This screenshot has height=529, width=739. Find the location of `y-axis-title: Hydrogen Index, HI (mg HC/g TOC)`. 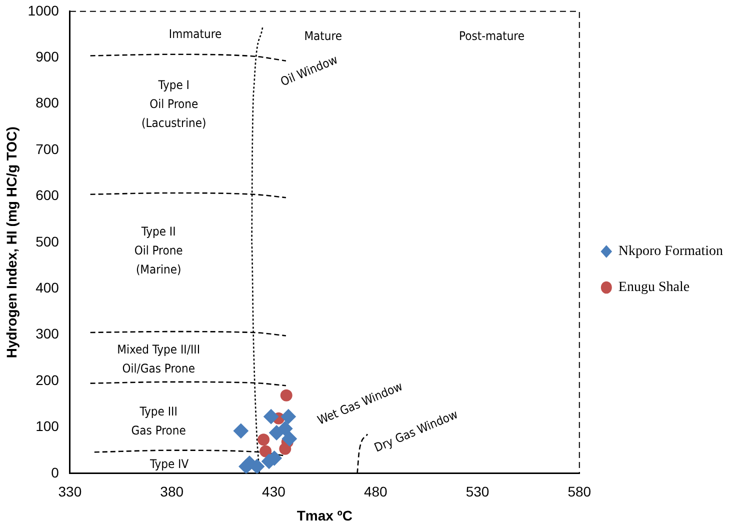

y-axis-title: Hydrogen Index, HI (mg HC/g TOC) is located at coordinates (11, 242).